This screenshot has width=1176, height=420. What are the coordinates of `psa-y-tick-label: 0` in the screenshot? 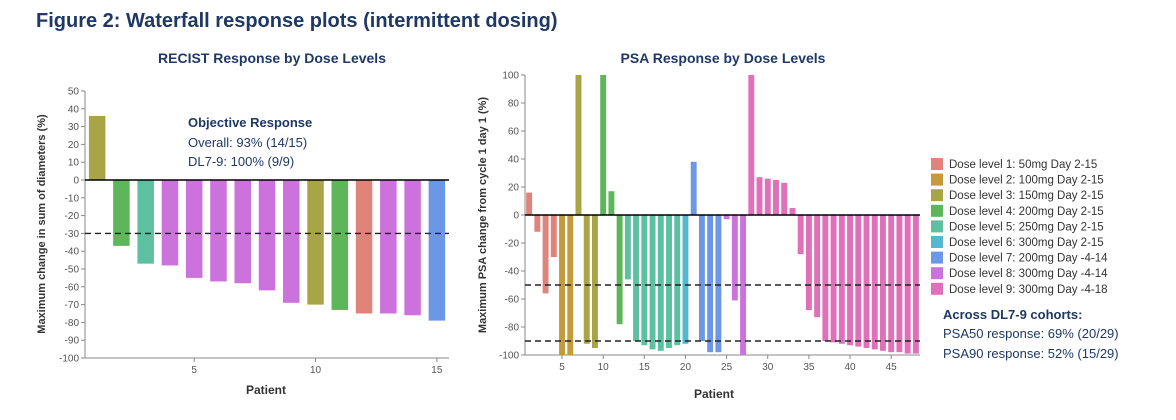 It's located at (516, 216).